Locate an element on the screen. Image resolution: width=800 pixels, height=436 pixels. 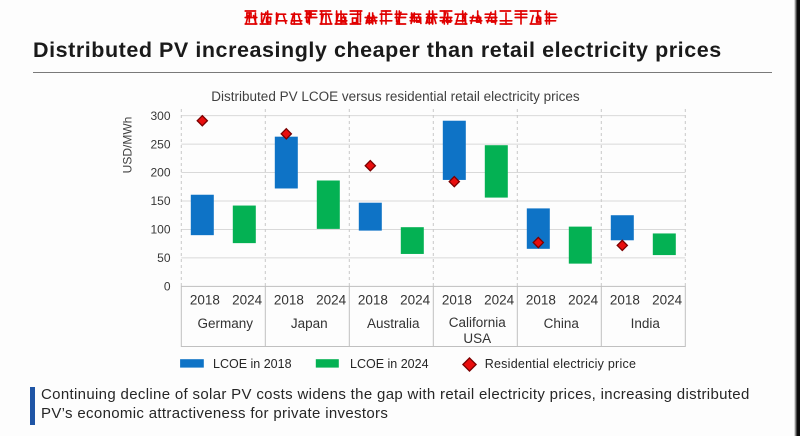
svg-text: China is located at coordinates (562, 323).